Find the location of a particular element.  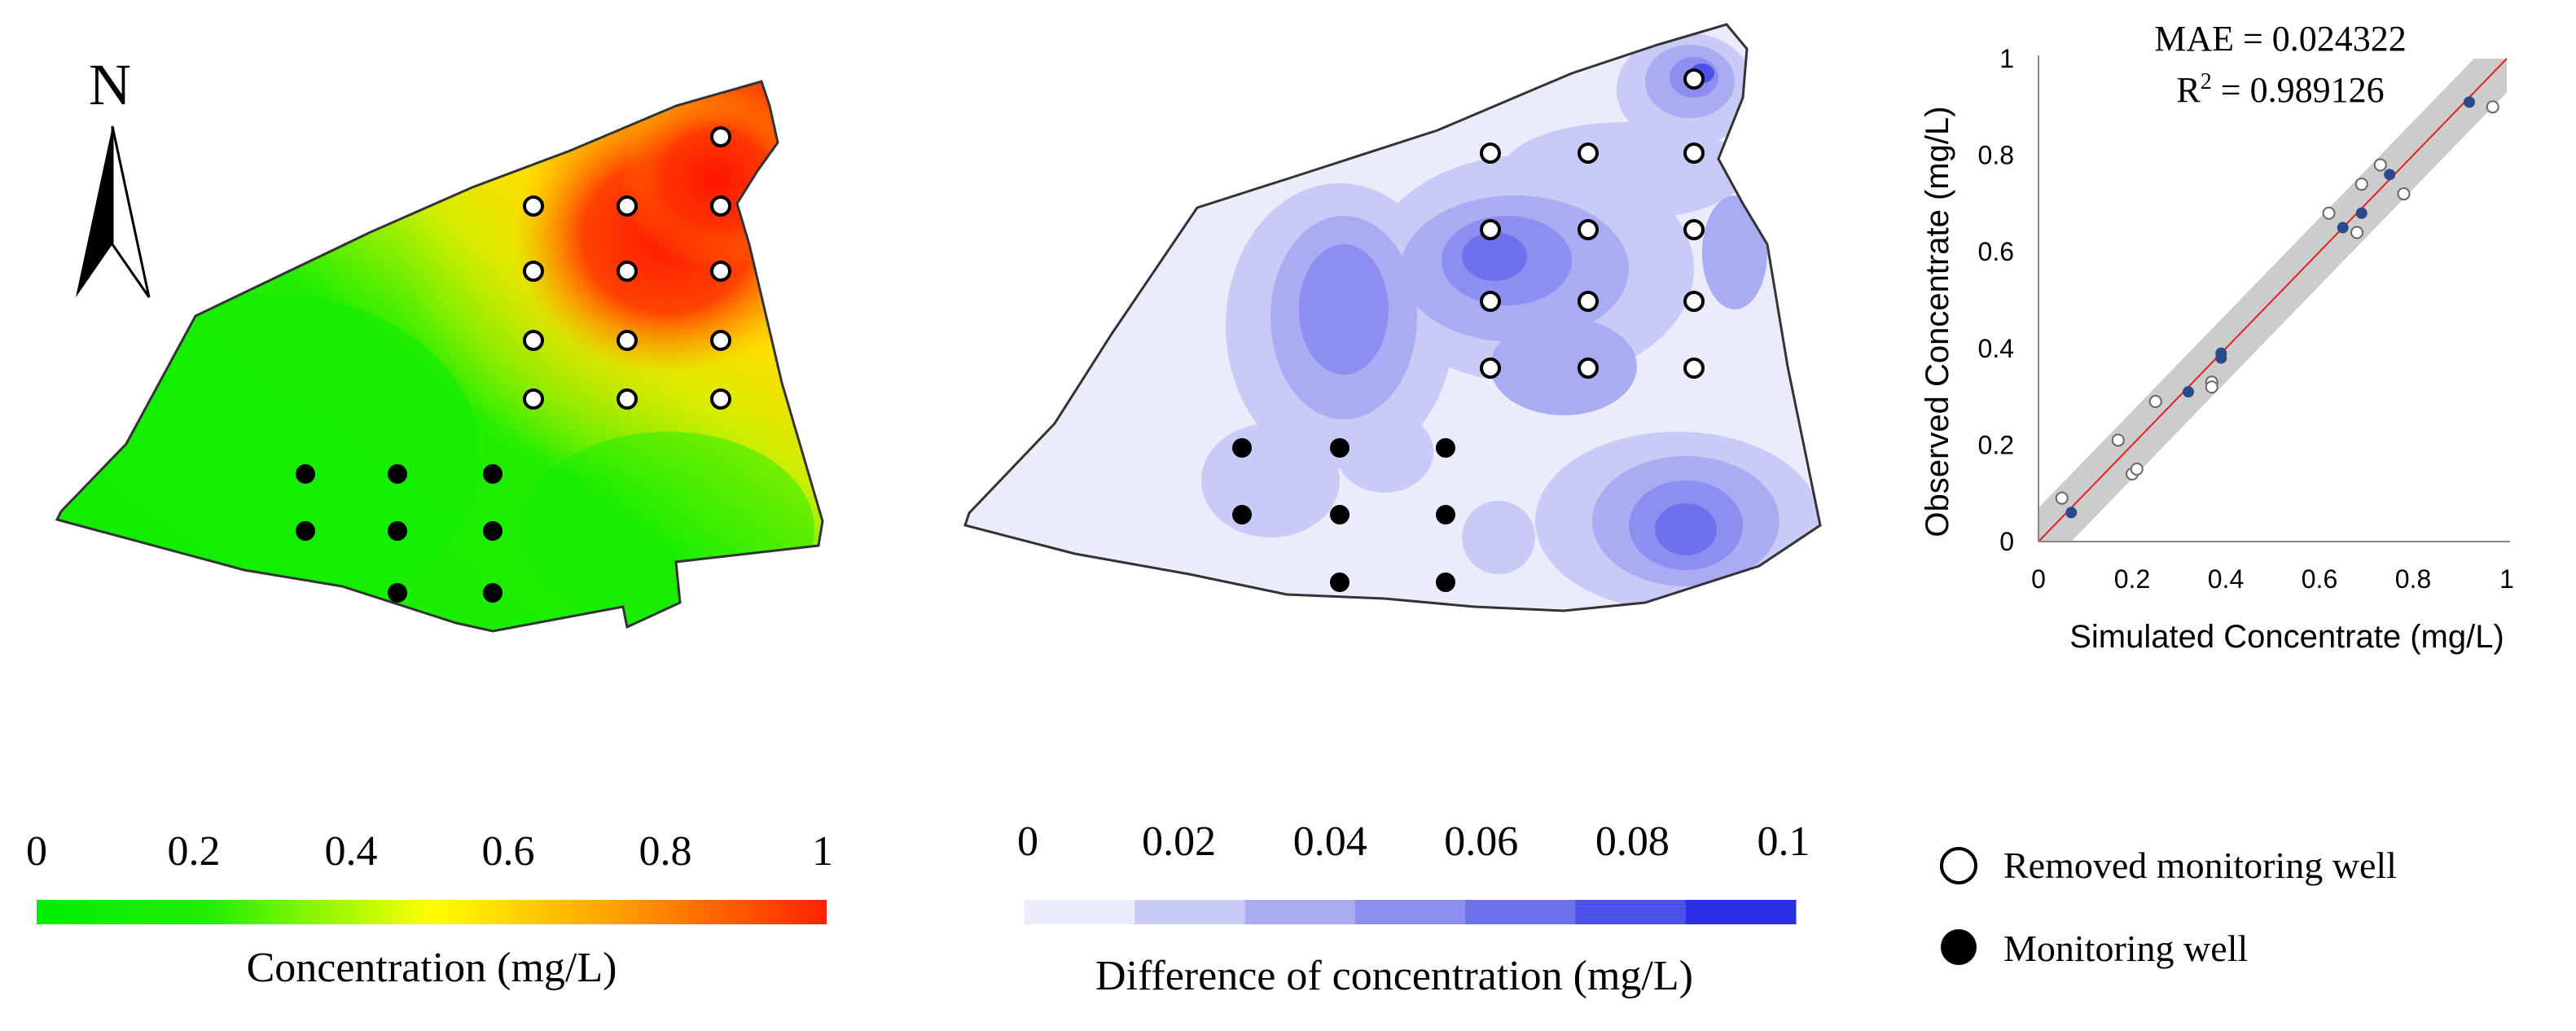

colorbar-tick-label: 0.2 is located at coordinates (194, 851).